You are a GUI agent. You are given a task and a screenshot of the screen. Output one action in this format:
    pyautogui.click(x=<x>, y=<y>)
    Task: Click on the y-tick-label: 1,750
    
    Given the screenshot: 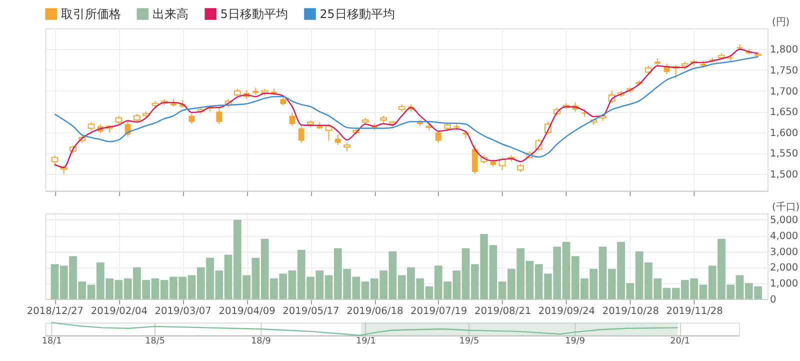 What is the action you would take?
    pyautogui.click(x=784, y=70)
    